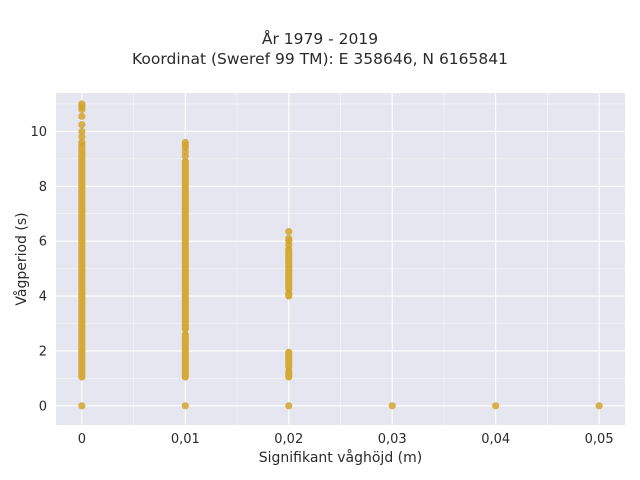  What do you see at coordinates (43, 242) in the screenshot?
I see `y-tick-label: 6` at bounding box center [43, 242].